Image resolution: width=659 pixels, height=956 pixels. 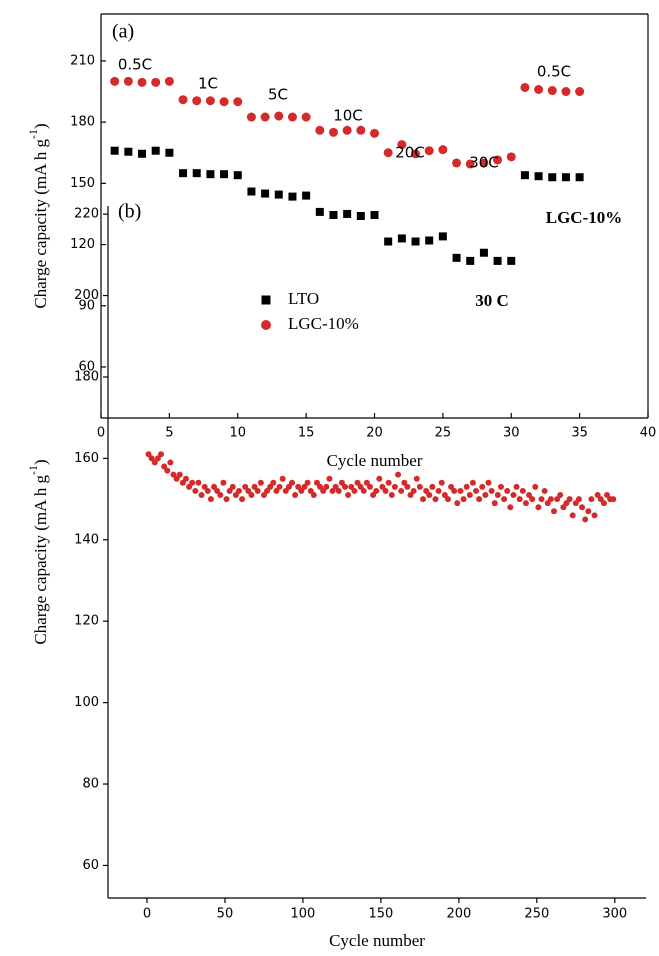 I want to click on x-tick-label: 250, so click(x=536, y=914).